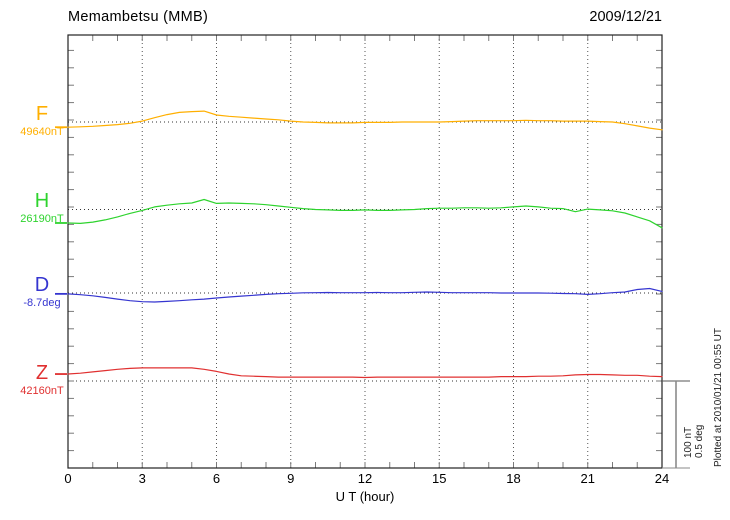 This screenshot has height=520, width=730. I want to click on x-tick-label-12: 12, so click(365, 478).